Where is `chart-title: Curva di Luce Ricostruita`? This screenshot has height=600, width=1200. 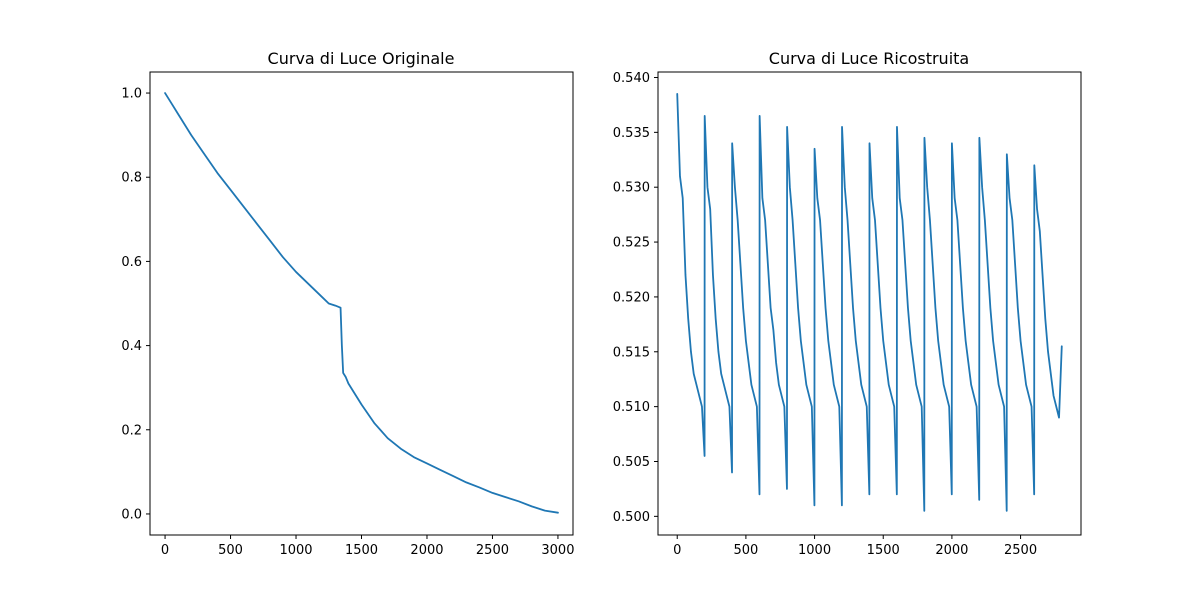
chart-title: Curva di Luce Ricostruita is located at coordinates (869, 58).